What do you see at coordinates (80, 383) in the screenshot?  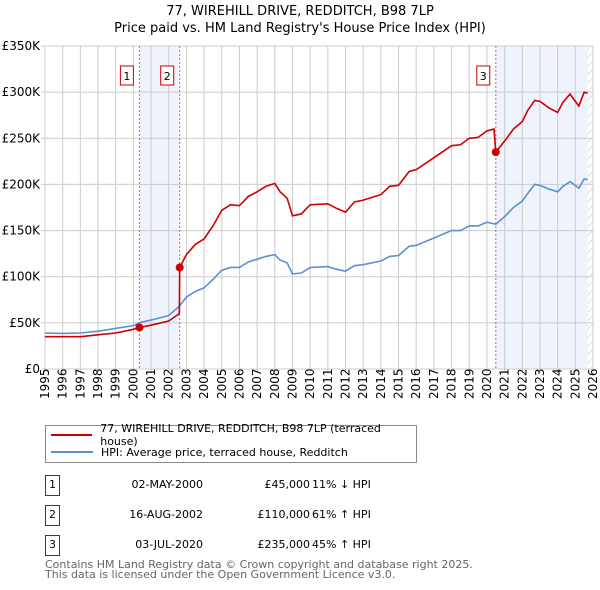 I see `x-tick-label: 1997` at bounding box center [80, 383].